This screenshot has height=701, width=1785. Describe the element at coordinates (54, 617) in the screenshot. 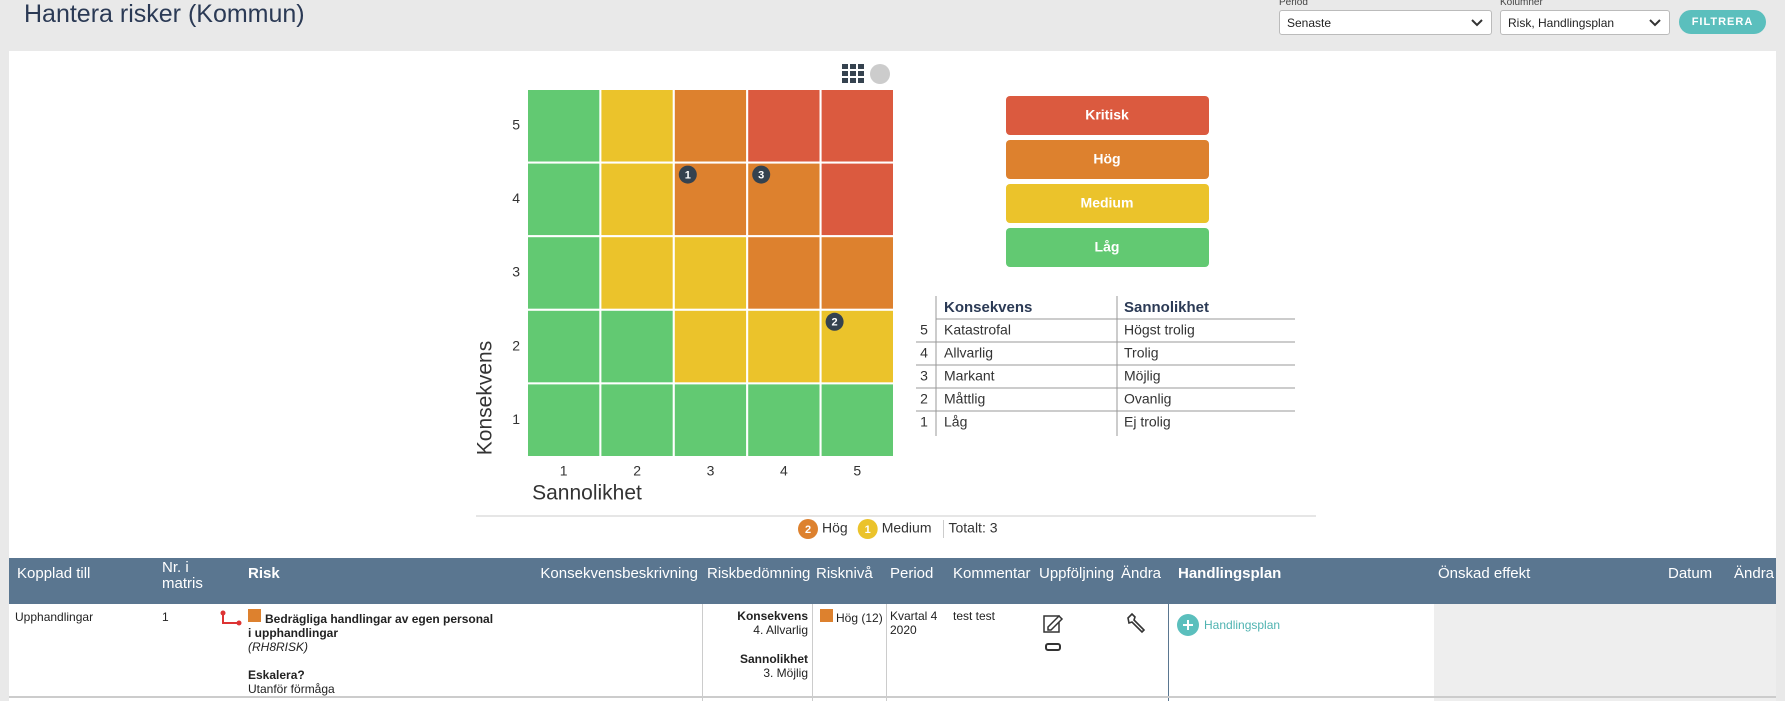

I see `cell-text: Upphandlingar` at that location.